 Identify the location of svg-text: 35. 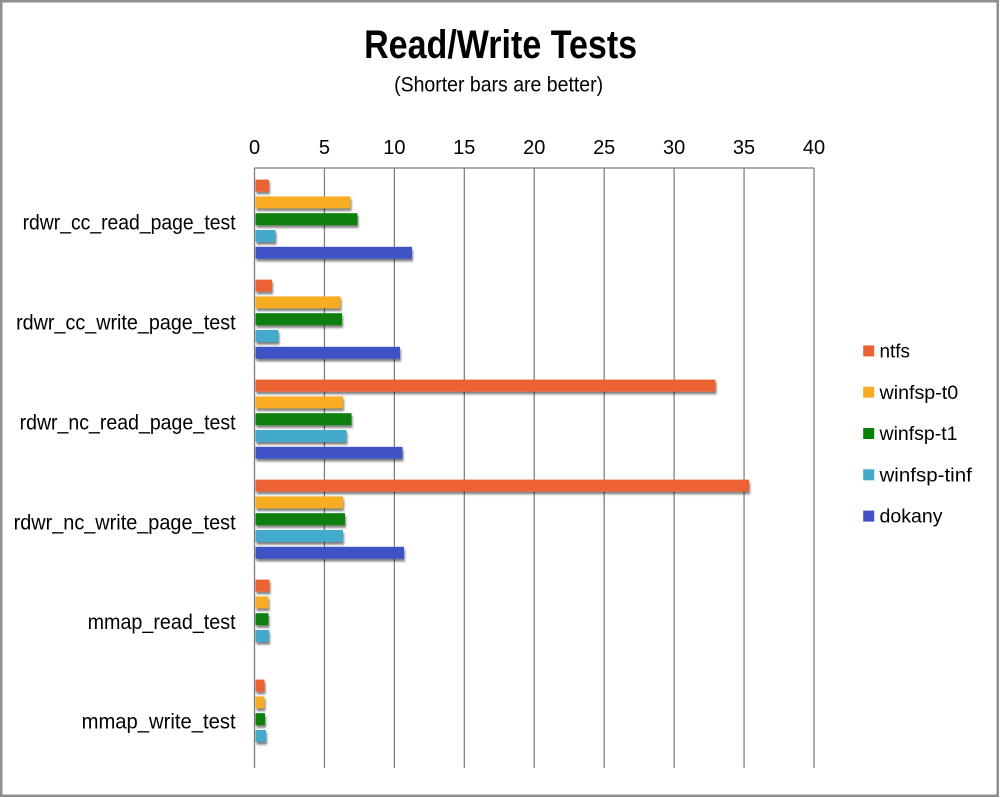
(744, 148).